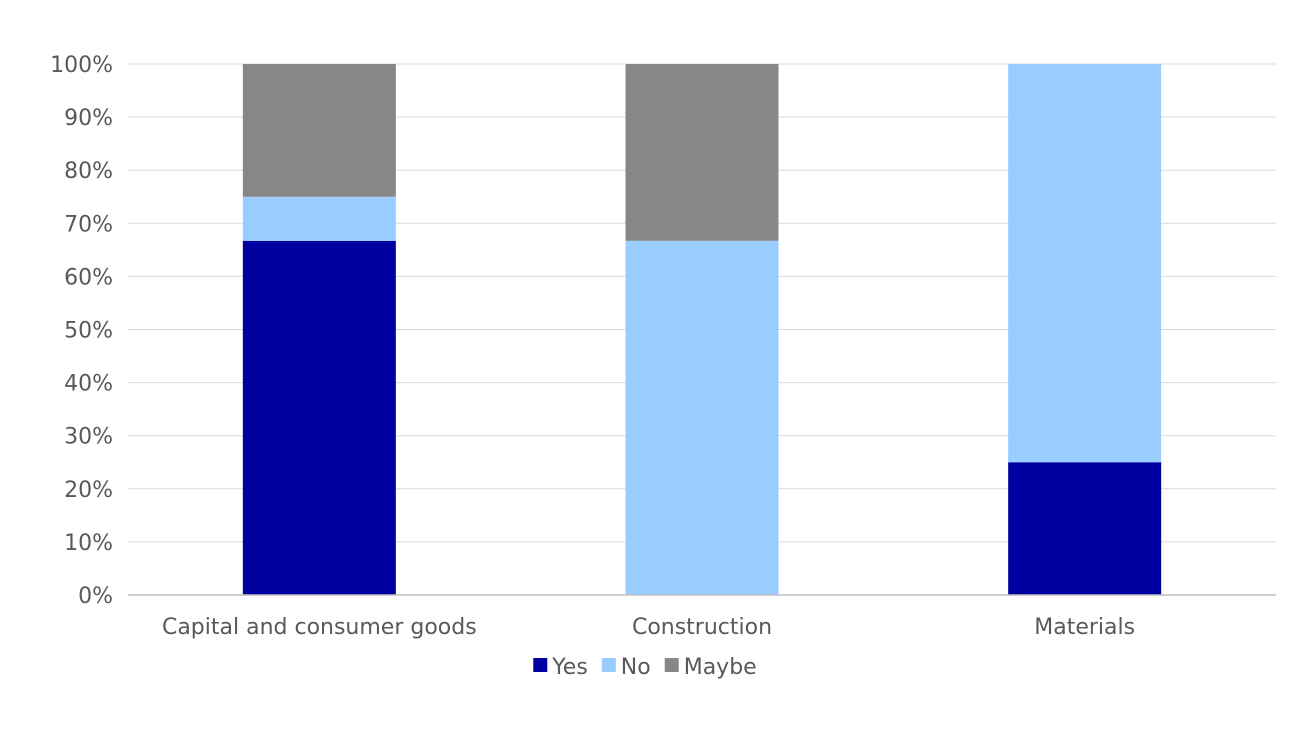 The height and width of the screenshot is (731, 1300). Describe the element at coordinates (671, 665) in the screenshot. I see `legend-swatch-maybe` at that location.